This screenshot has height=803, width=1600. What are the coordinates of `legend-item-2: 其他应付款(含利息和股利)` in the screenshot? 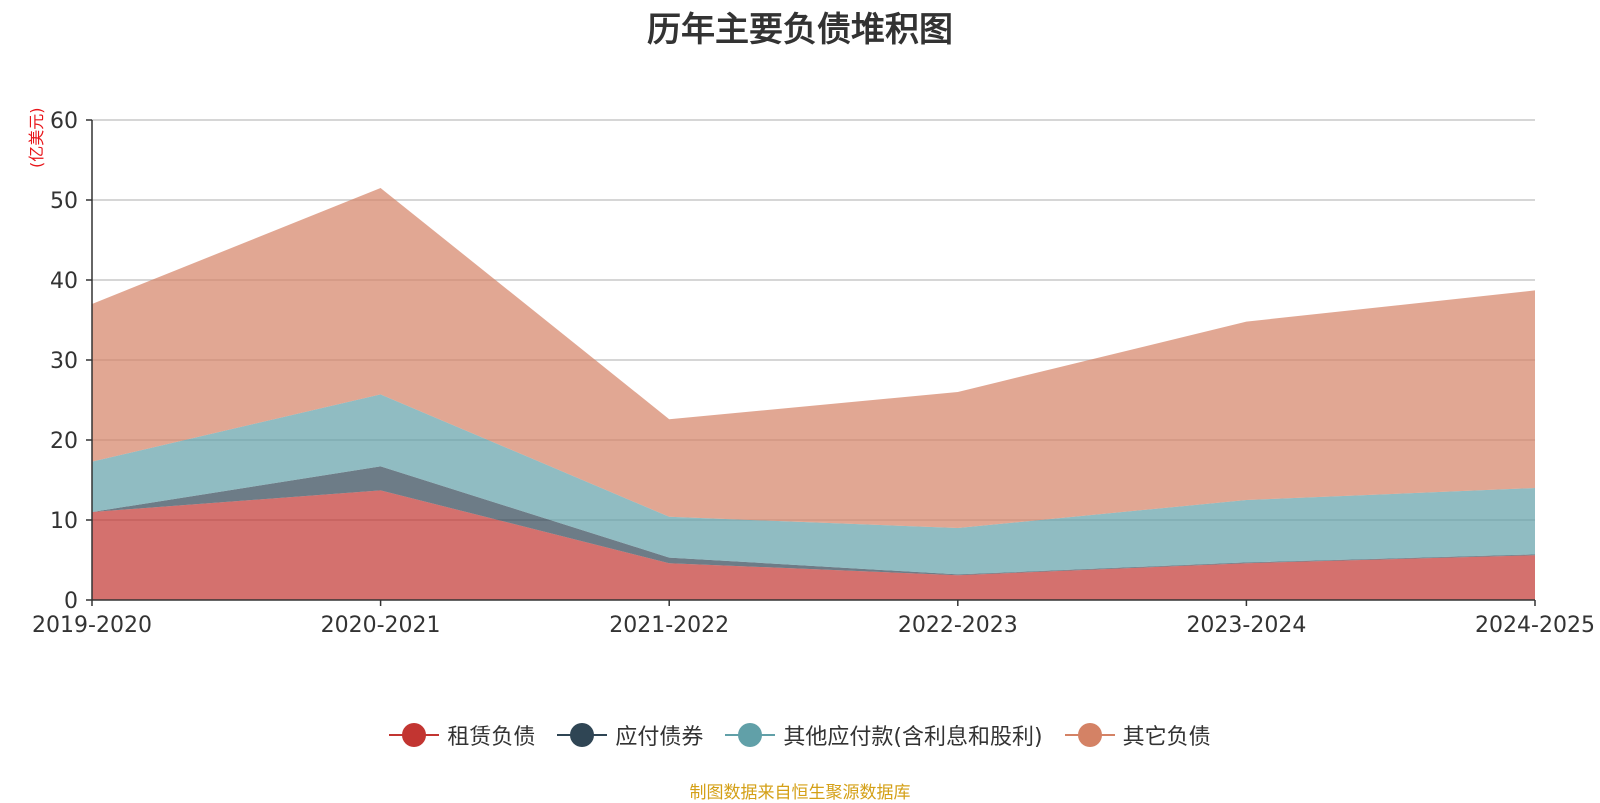 It's located at (884, 735).